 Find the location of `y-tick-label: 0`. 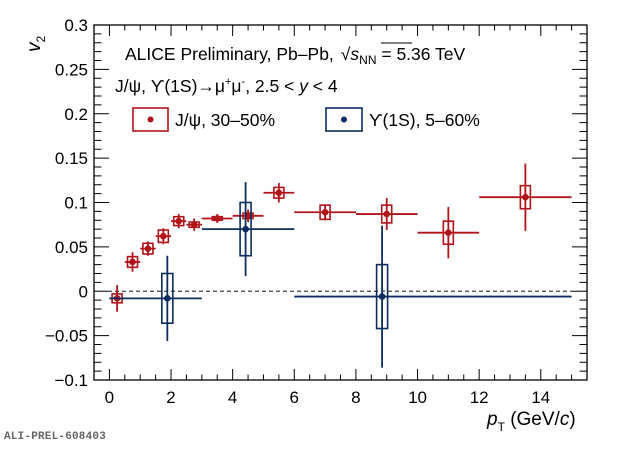

y-tick-label: 0 is located at coordinates (83, 291).